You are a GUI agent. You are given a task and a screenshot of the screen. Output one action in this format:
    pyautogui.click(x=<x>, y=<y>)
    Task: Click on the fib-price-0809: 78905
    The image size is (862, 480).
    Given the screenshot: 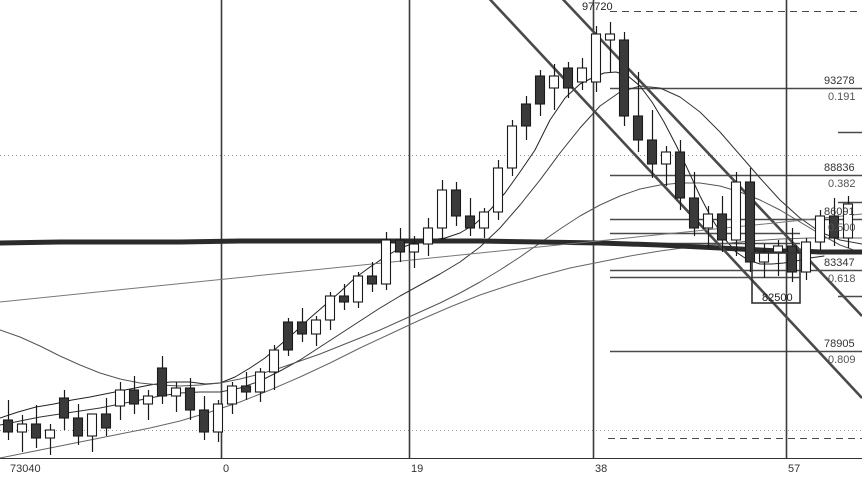 What is the action you would take?
    pyautogui.click(x=839, y=344)
    